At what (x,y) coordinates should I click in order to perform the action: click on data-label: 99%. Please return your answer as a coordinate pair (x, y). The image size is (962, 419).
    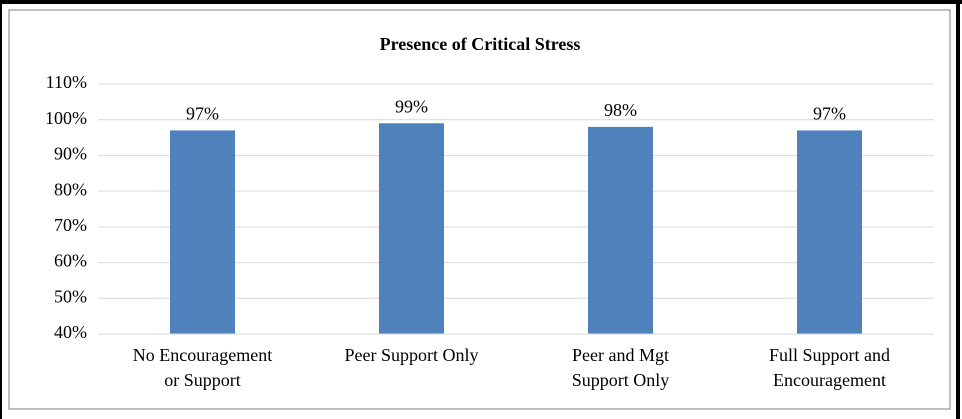
    Looking at the image, I should click on (411, 106).